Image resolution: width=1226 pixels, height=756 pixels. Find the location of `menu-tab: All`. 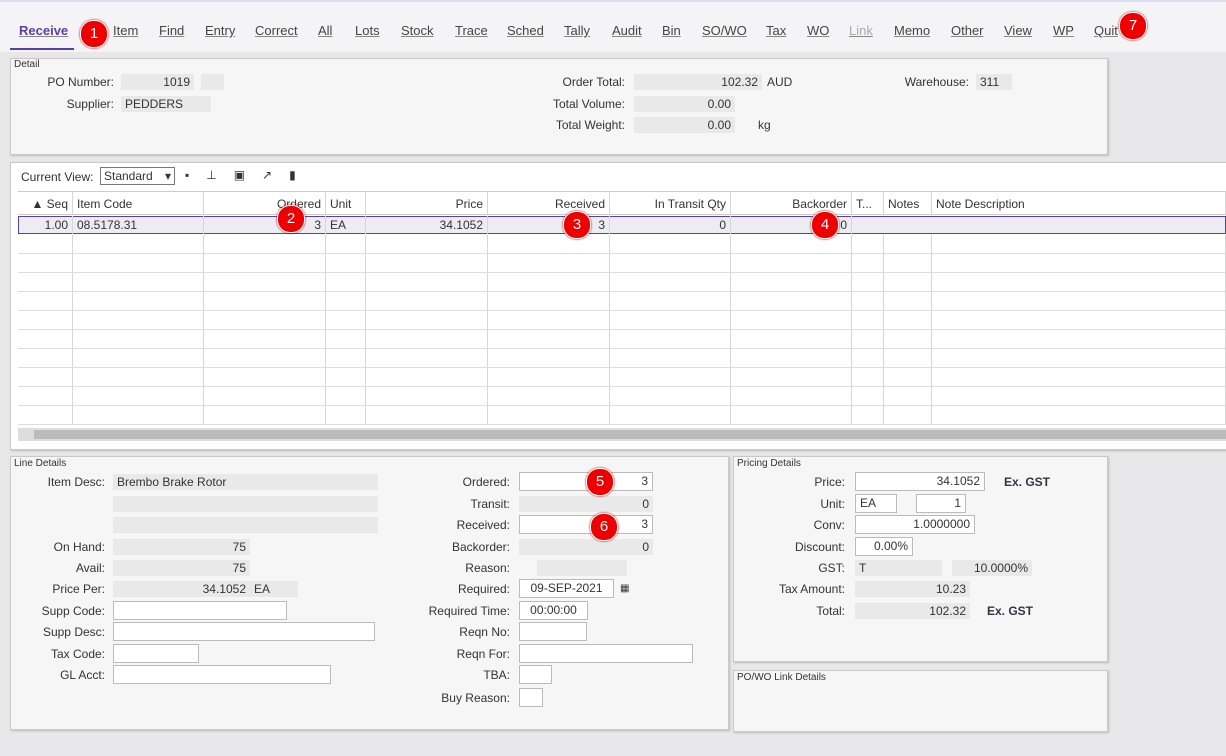

menu-tab: All is located at coordinates (325, 30).